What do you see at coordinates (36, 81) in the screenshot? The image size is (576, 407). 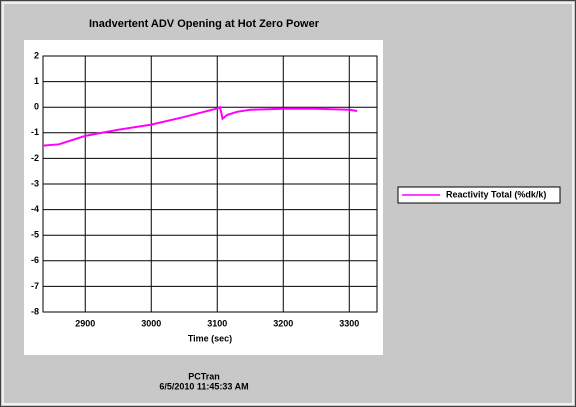 I see `y-tick-label: 1` at bounding box center [36, 81].